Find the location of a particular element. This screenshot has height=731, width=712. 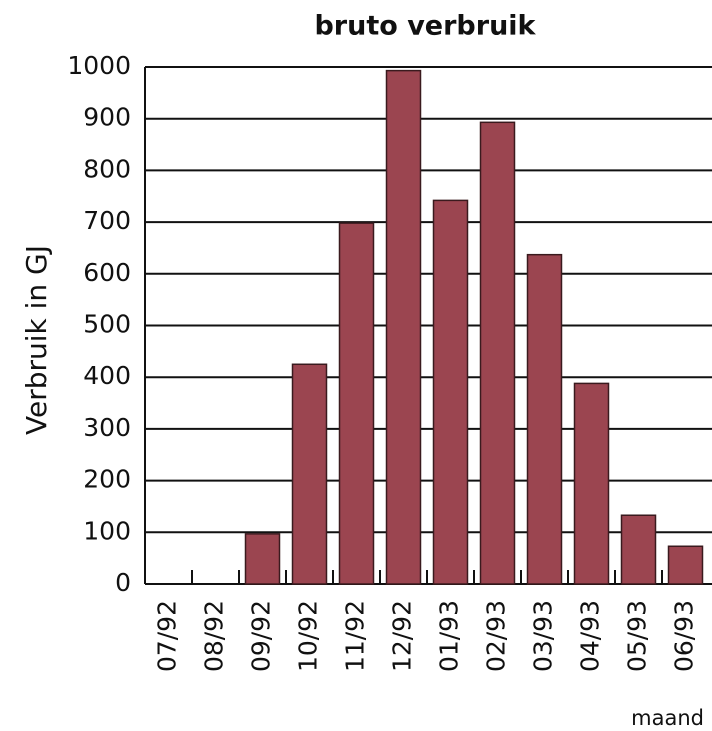

y-tick-label: 700 is located at coordinates (107, 220).